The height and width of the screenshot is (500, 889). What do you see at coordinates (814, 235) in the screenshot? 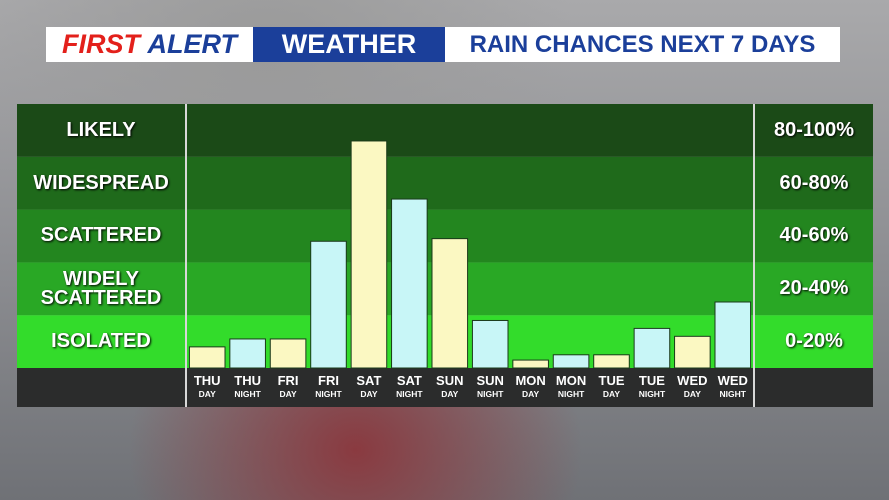
I see `band-range: 40-60%` at bounding box center [814, 235].